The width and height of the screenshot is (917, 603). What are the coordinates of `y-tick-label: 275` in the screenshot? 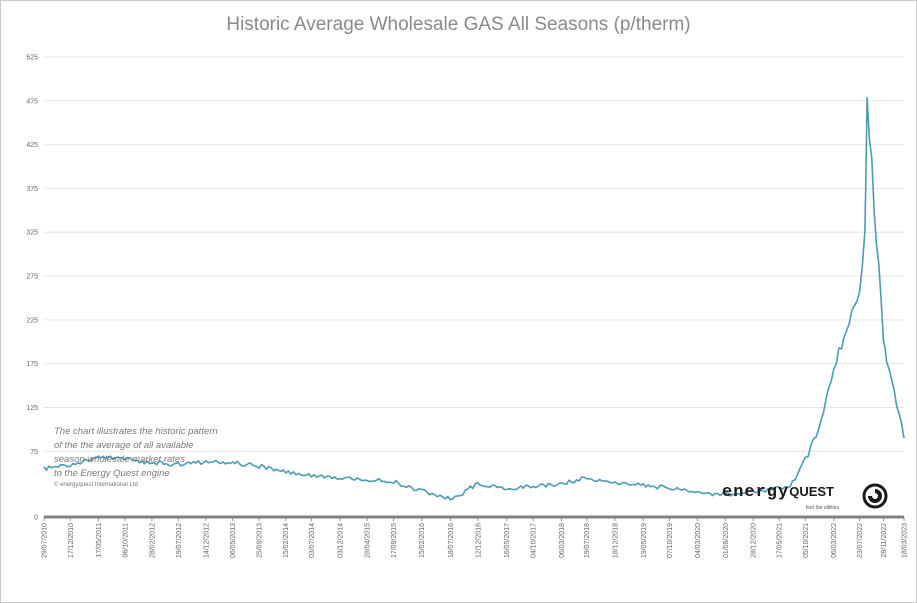 It's located at (32, 277).